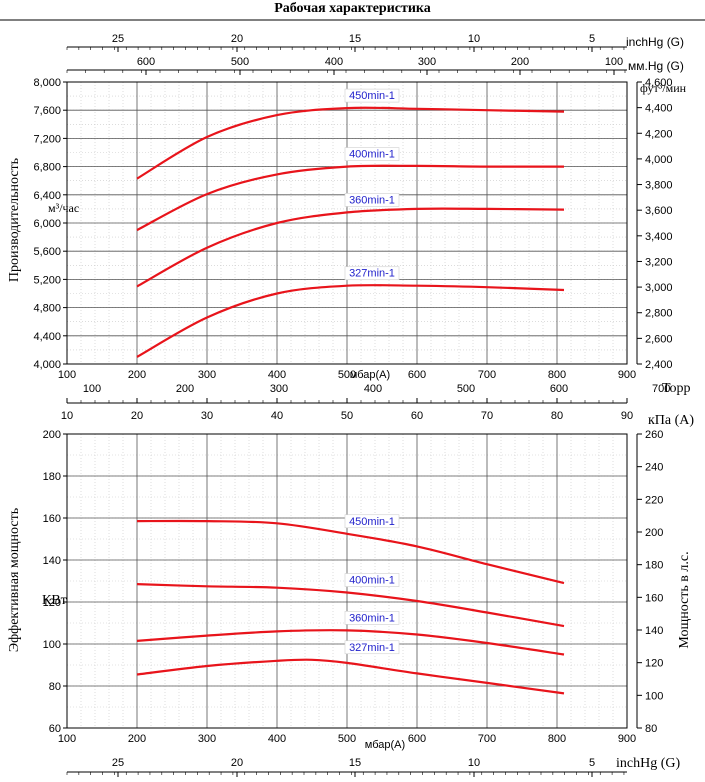 This screenshot has height=782, width=705. I want to click on kpa-tick-label: 60, so click(417, 416).